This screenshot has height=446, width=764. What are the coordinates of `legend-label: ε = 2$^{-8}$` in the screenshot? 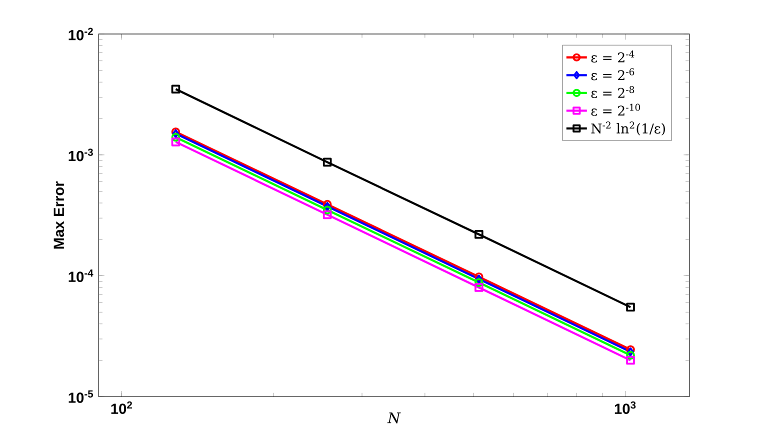 It's located at (612, 92).